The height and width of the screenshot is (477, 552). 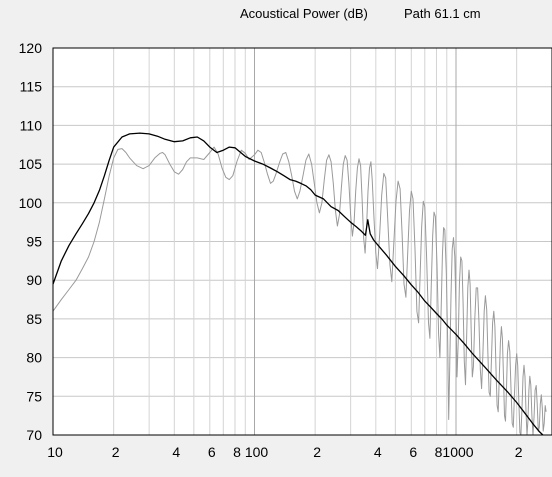 I want to click on y-tick-label: 120, so click(x=31, y=48).